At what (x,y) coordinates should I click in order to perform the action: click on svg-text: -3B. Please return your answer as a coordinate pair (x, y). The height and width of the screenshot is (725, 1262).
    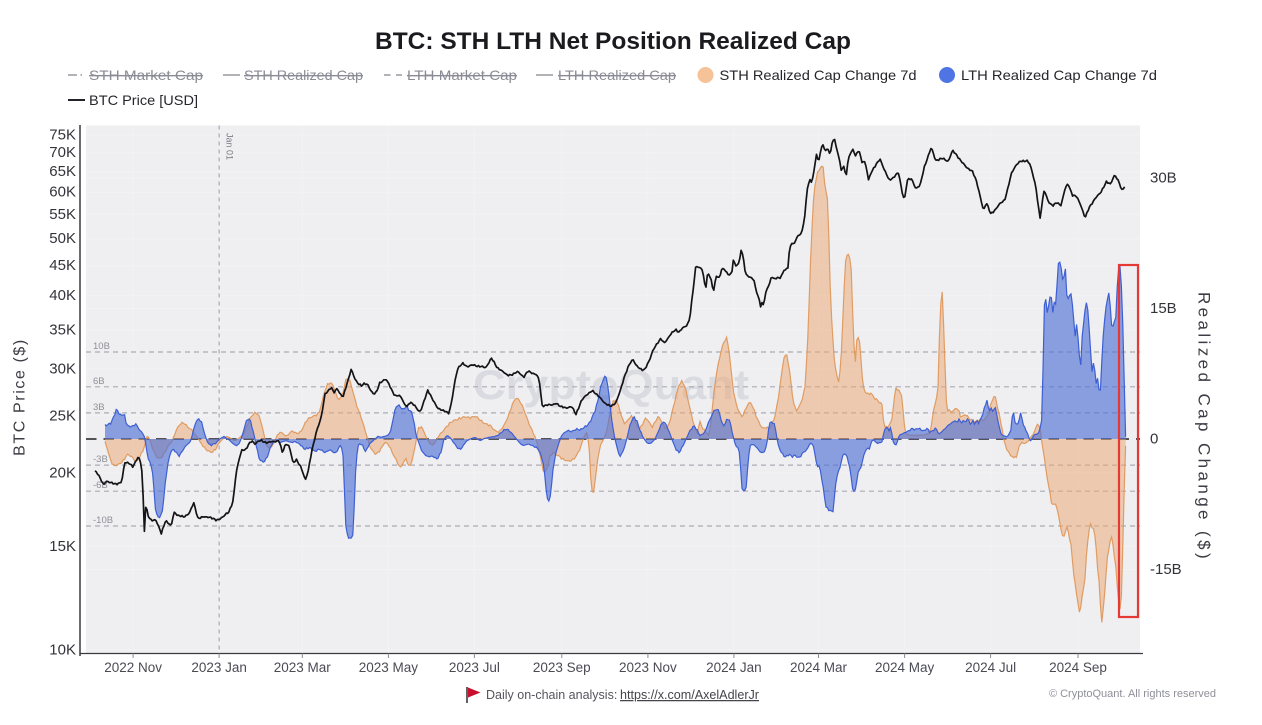
    Looking at the image, I should click on (100, 459).